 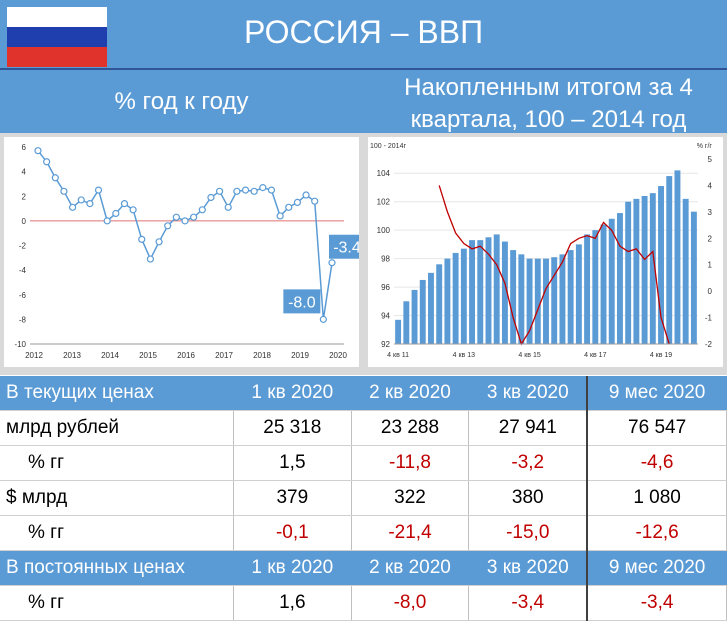 I want to click on y-tick-label: 4, so click(x=24, y=172).